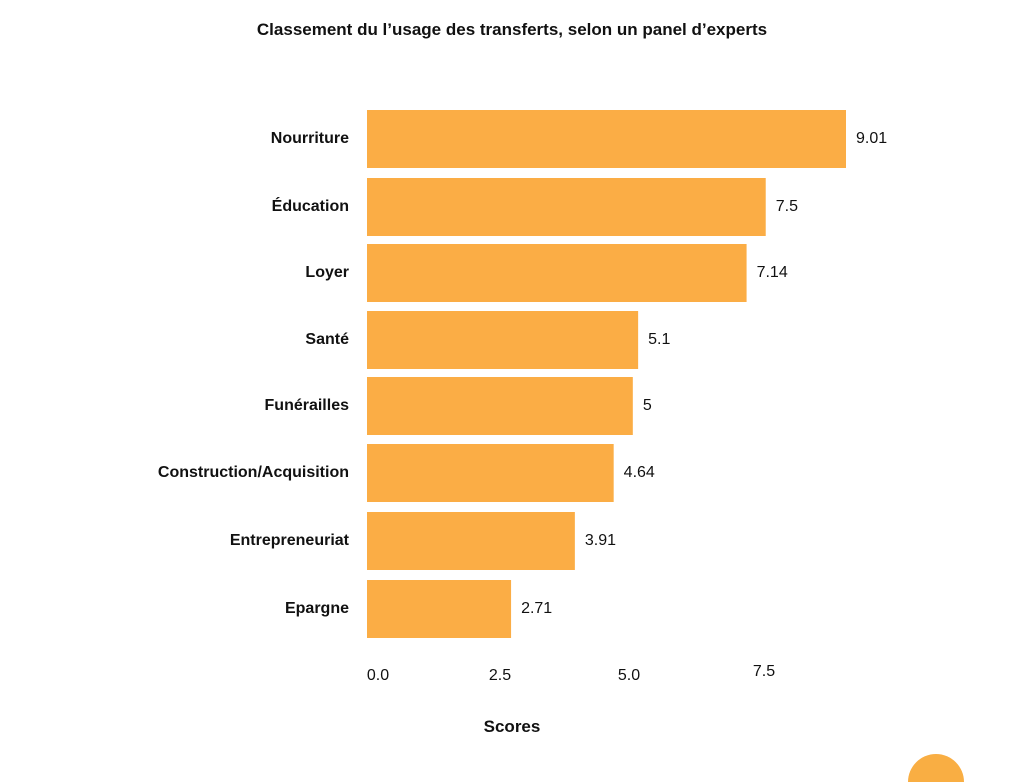  I want to click on category-label: Epargne, so click(317, 608).